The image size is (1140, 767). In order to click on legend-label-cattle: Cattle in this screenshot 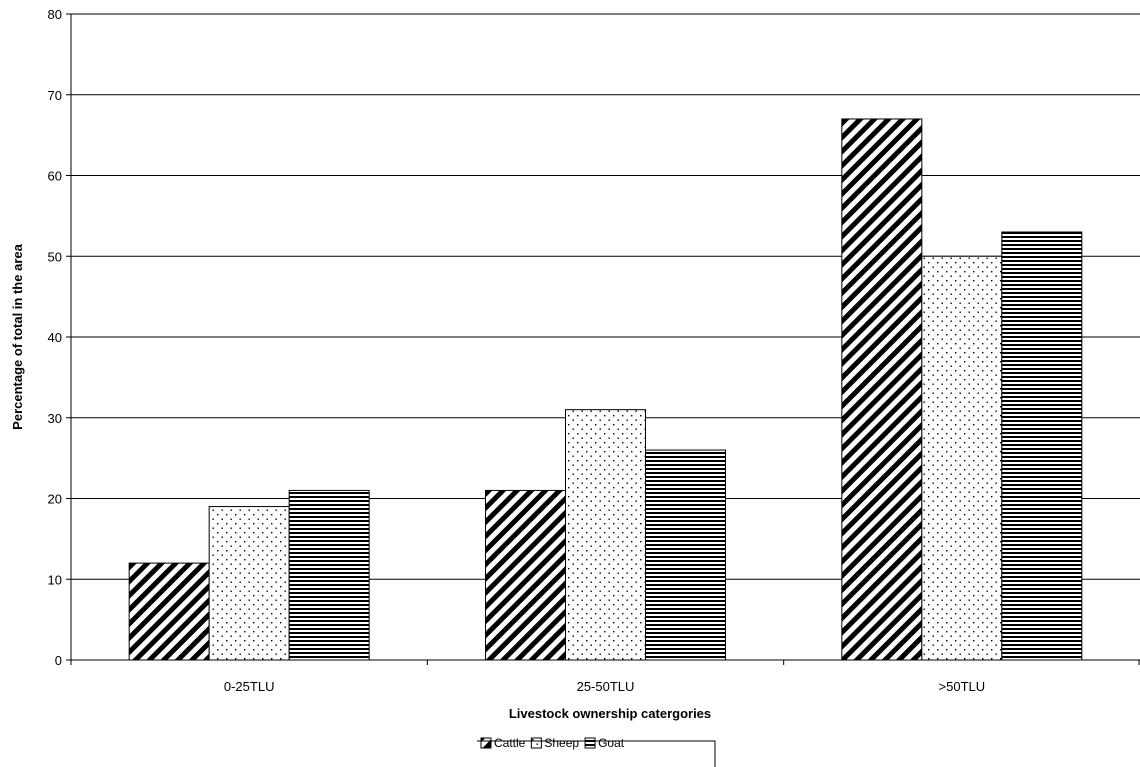, I will do `click(510, 743)`.